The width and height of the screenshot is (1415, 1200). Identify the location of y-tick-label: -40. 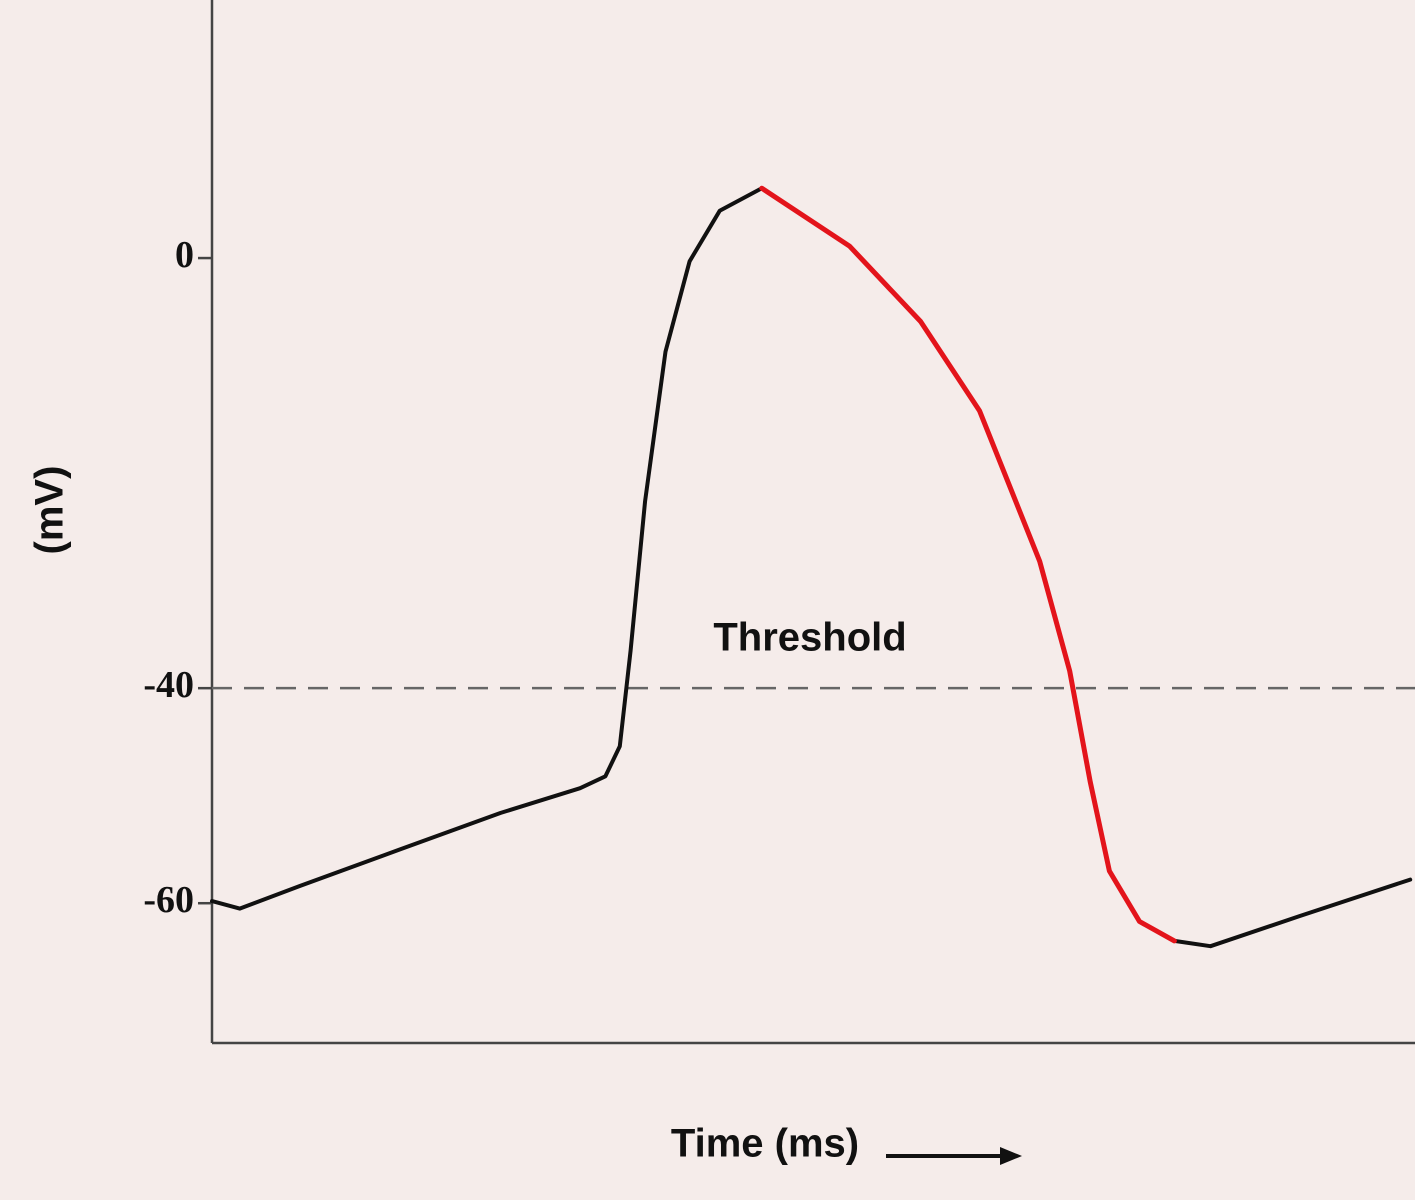
(168, 685).